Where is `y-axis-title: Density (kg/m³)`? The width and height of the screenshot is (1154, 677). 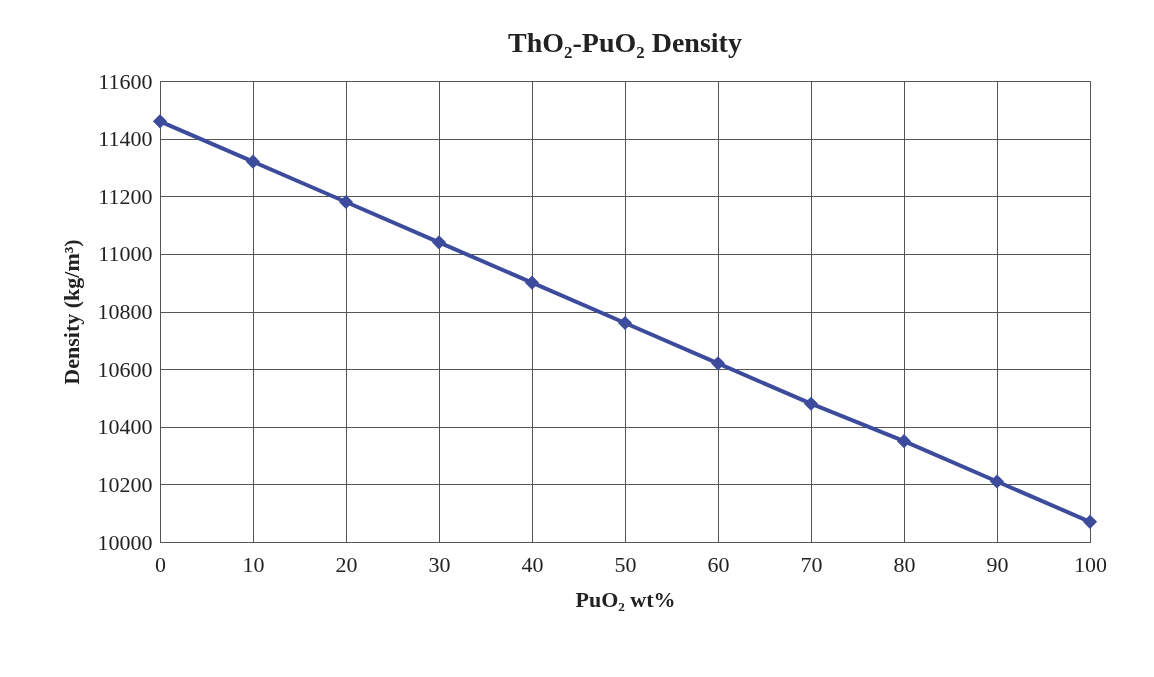 y-axis-title: Density (kg/m³) is located at coordinates (71, 312).